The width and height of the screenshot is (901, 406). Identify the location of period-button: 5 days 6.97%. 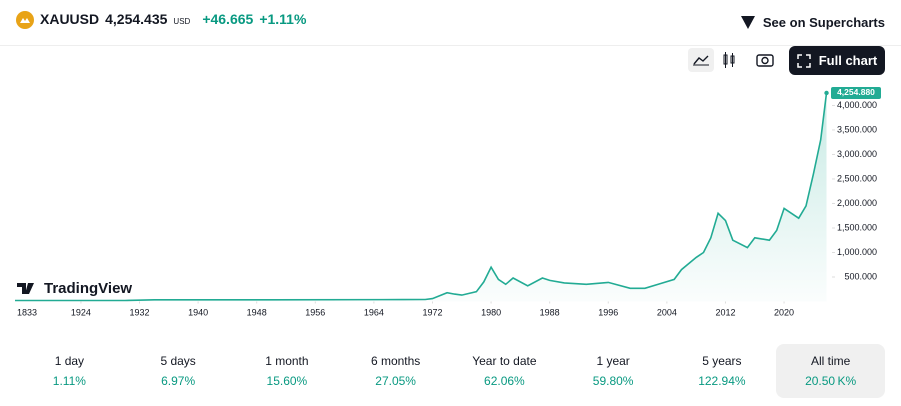
(178, 371).